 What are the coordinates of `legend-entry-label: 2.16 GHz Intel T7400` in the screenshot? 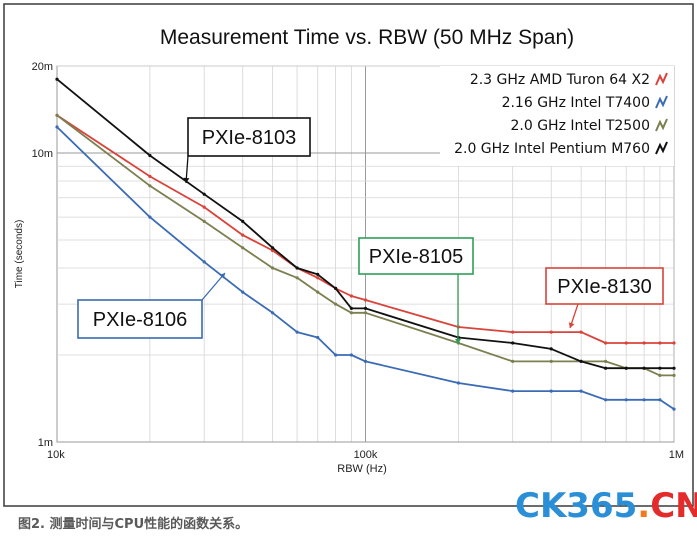 It's located at (576, 103).